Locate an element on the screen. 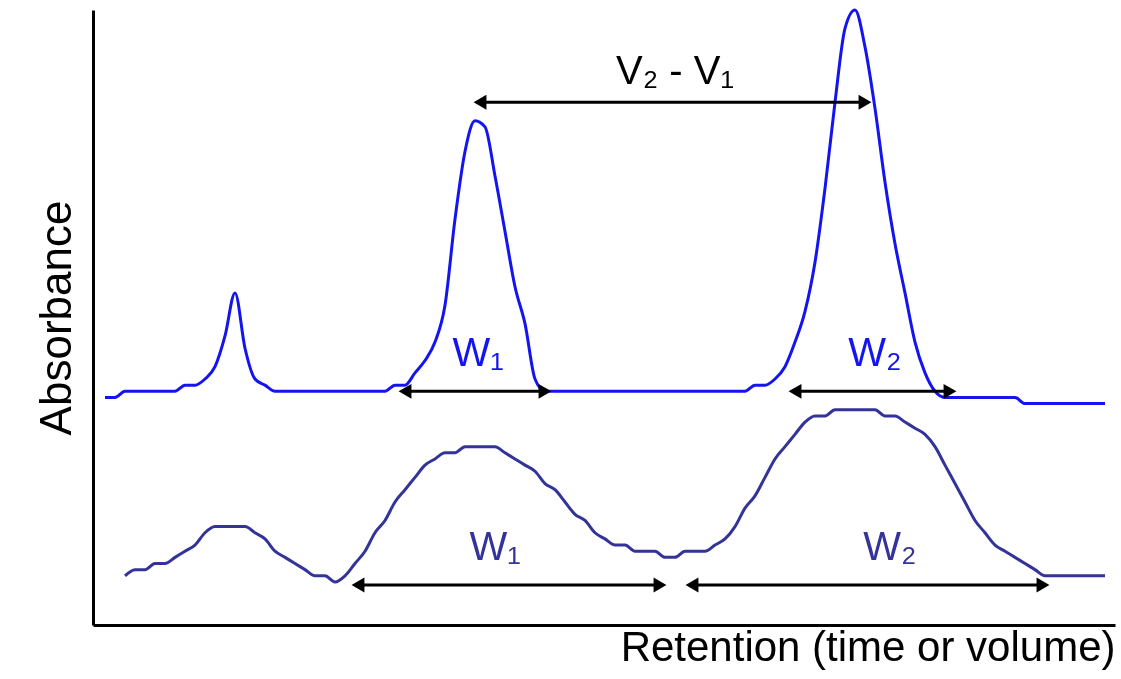 The image size is (1121, 679). y-axis-title: Absorbance is located at coordinates (55, 318).